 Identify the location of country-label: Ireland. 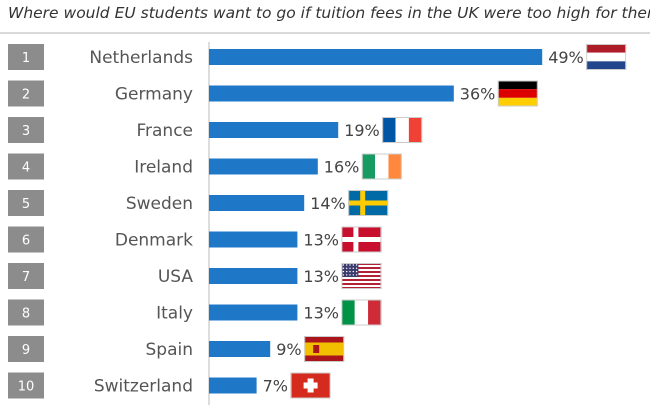
(163, 168).